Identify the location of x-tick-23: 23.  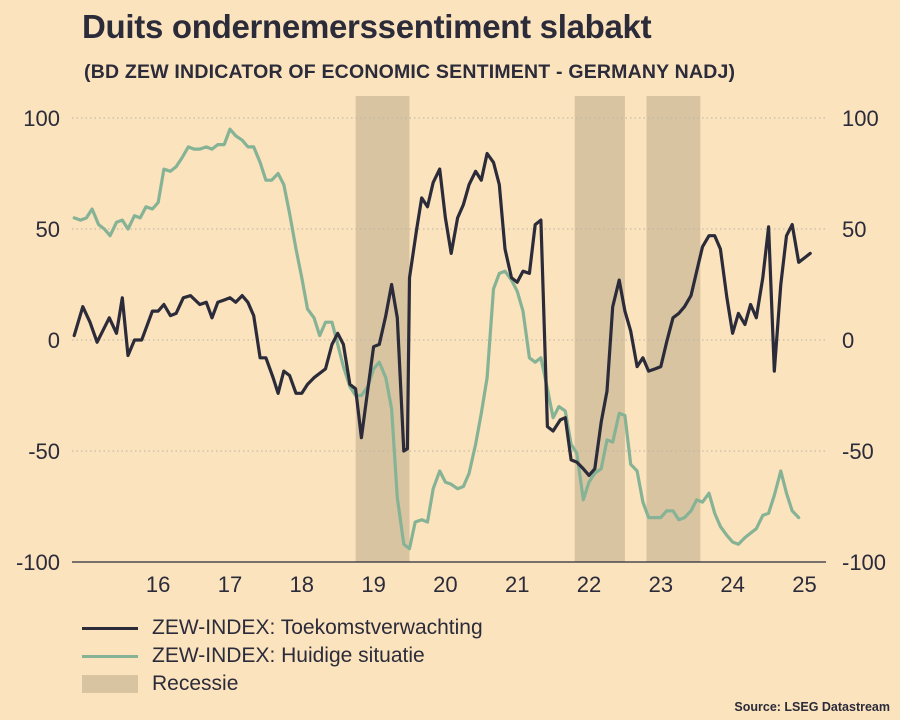
(661, 584).